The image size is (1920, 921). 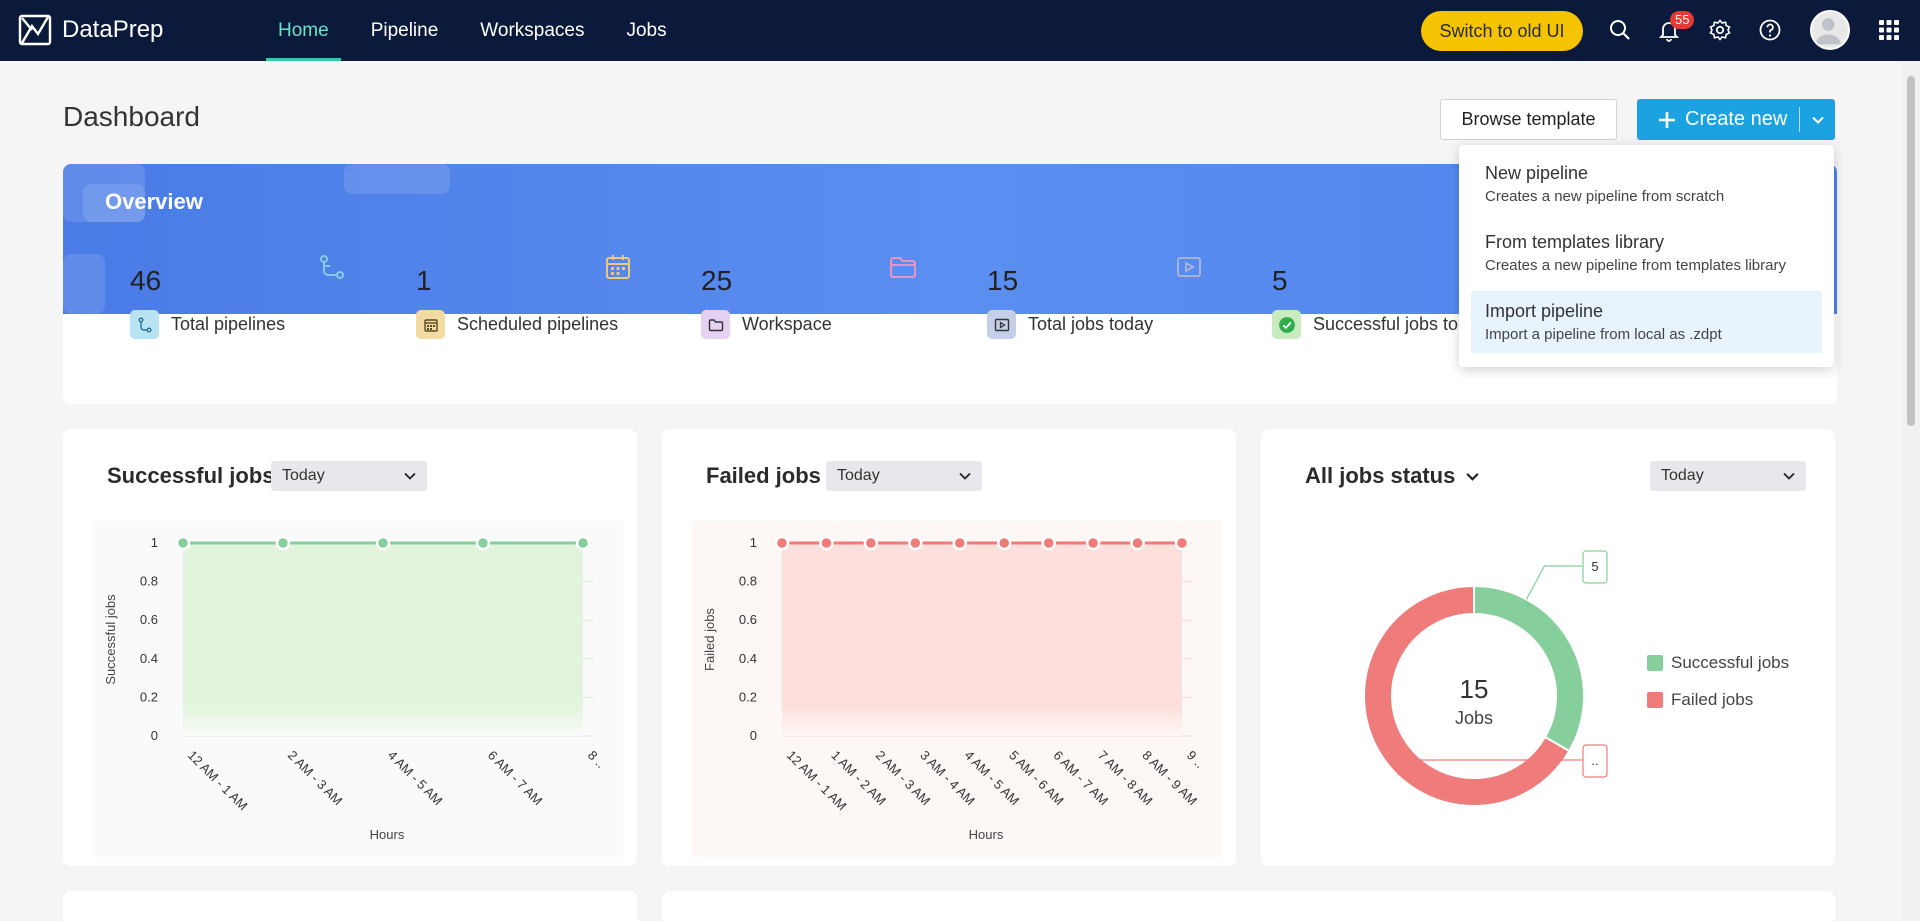 I want to click on area-fill, so click(x=982, y=639).